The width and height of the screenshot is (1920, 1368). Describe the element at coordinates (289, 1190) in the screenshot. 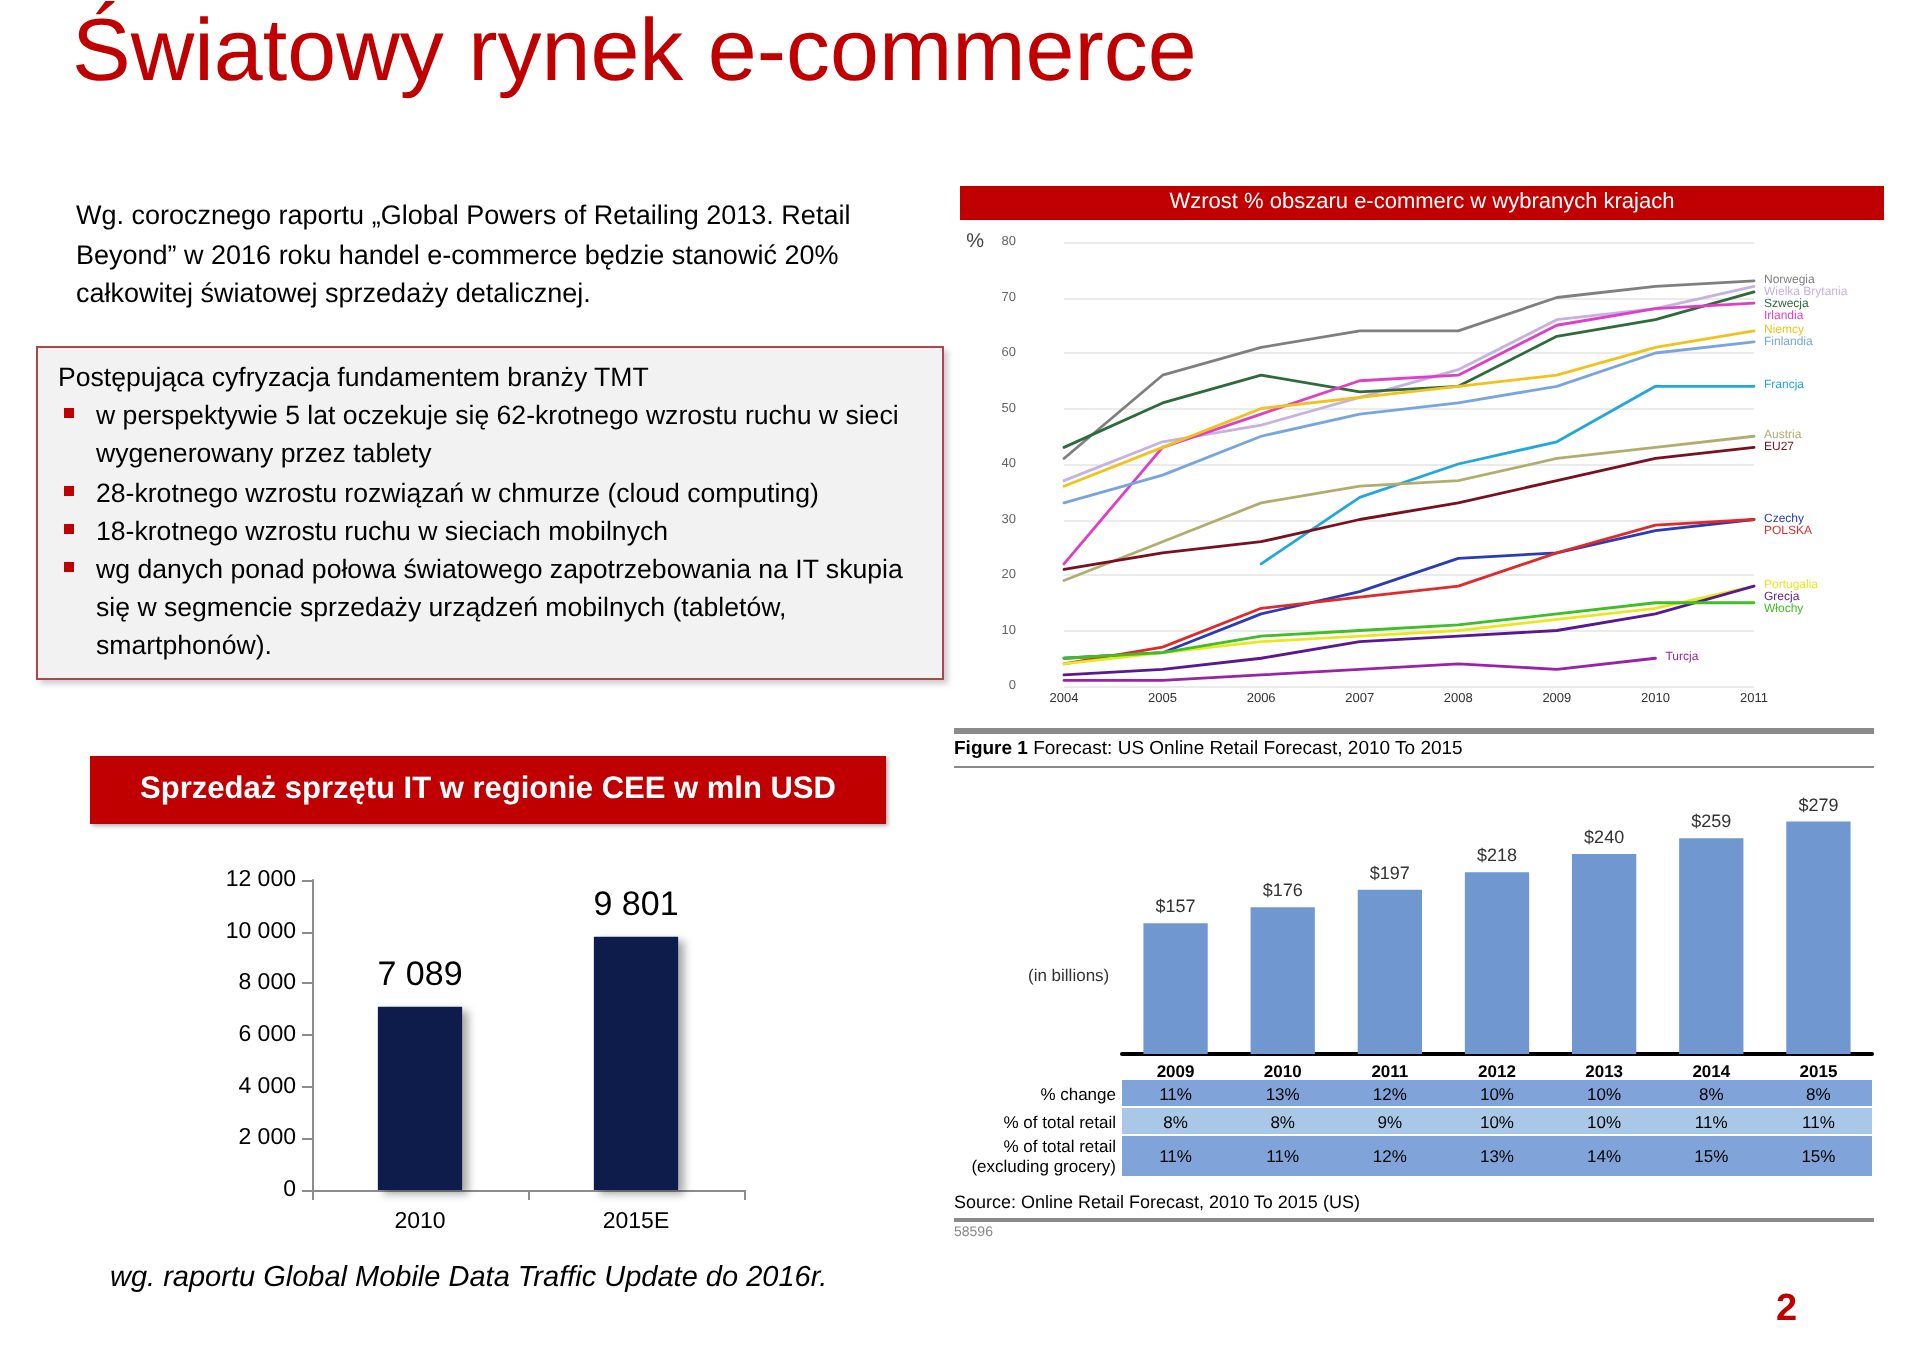

I see `y-tick-label: 0` at that location.